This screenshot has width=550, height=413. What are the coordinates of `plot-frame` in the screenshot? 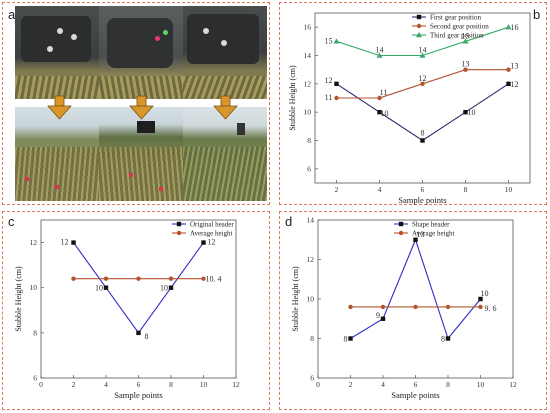 It's located at (415, 299).